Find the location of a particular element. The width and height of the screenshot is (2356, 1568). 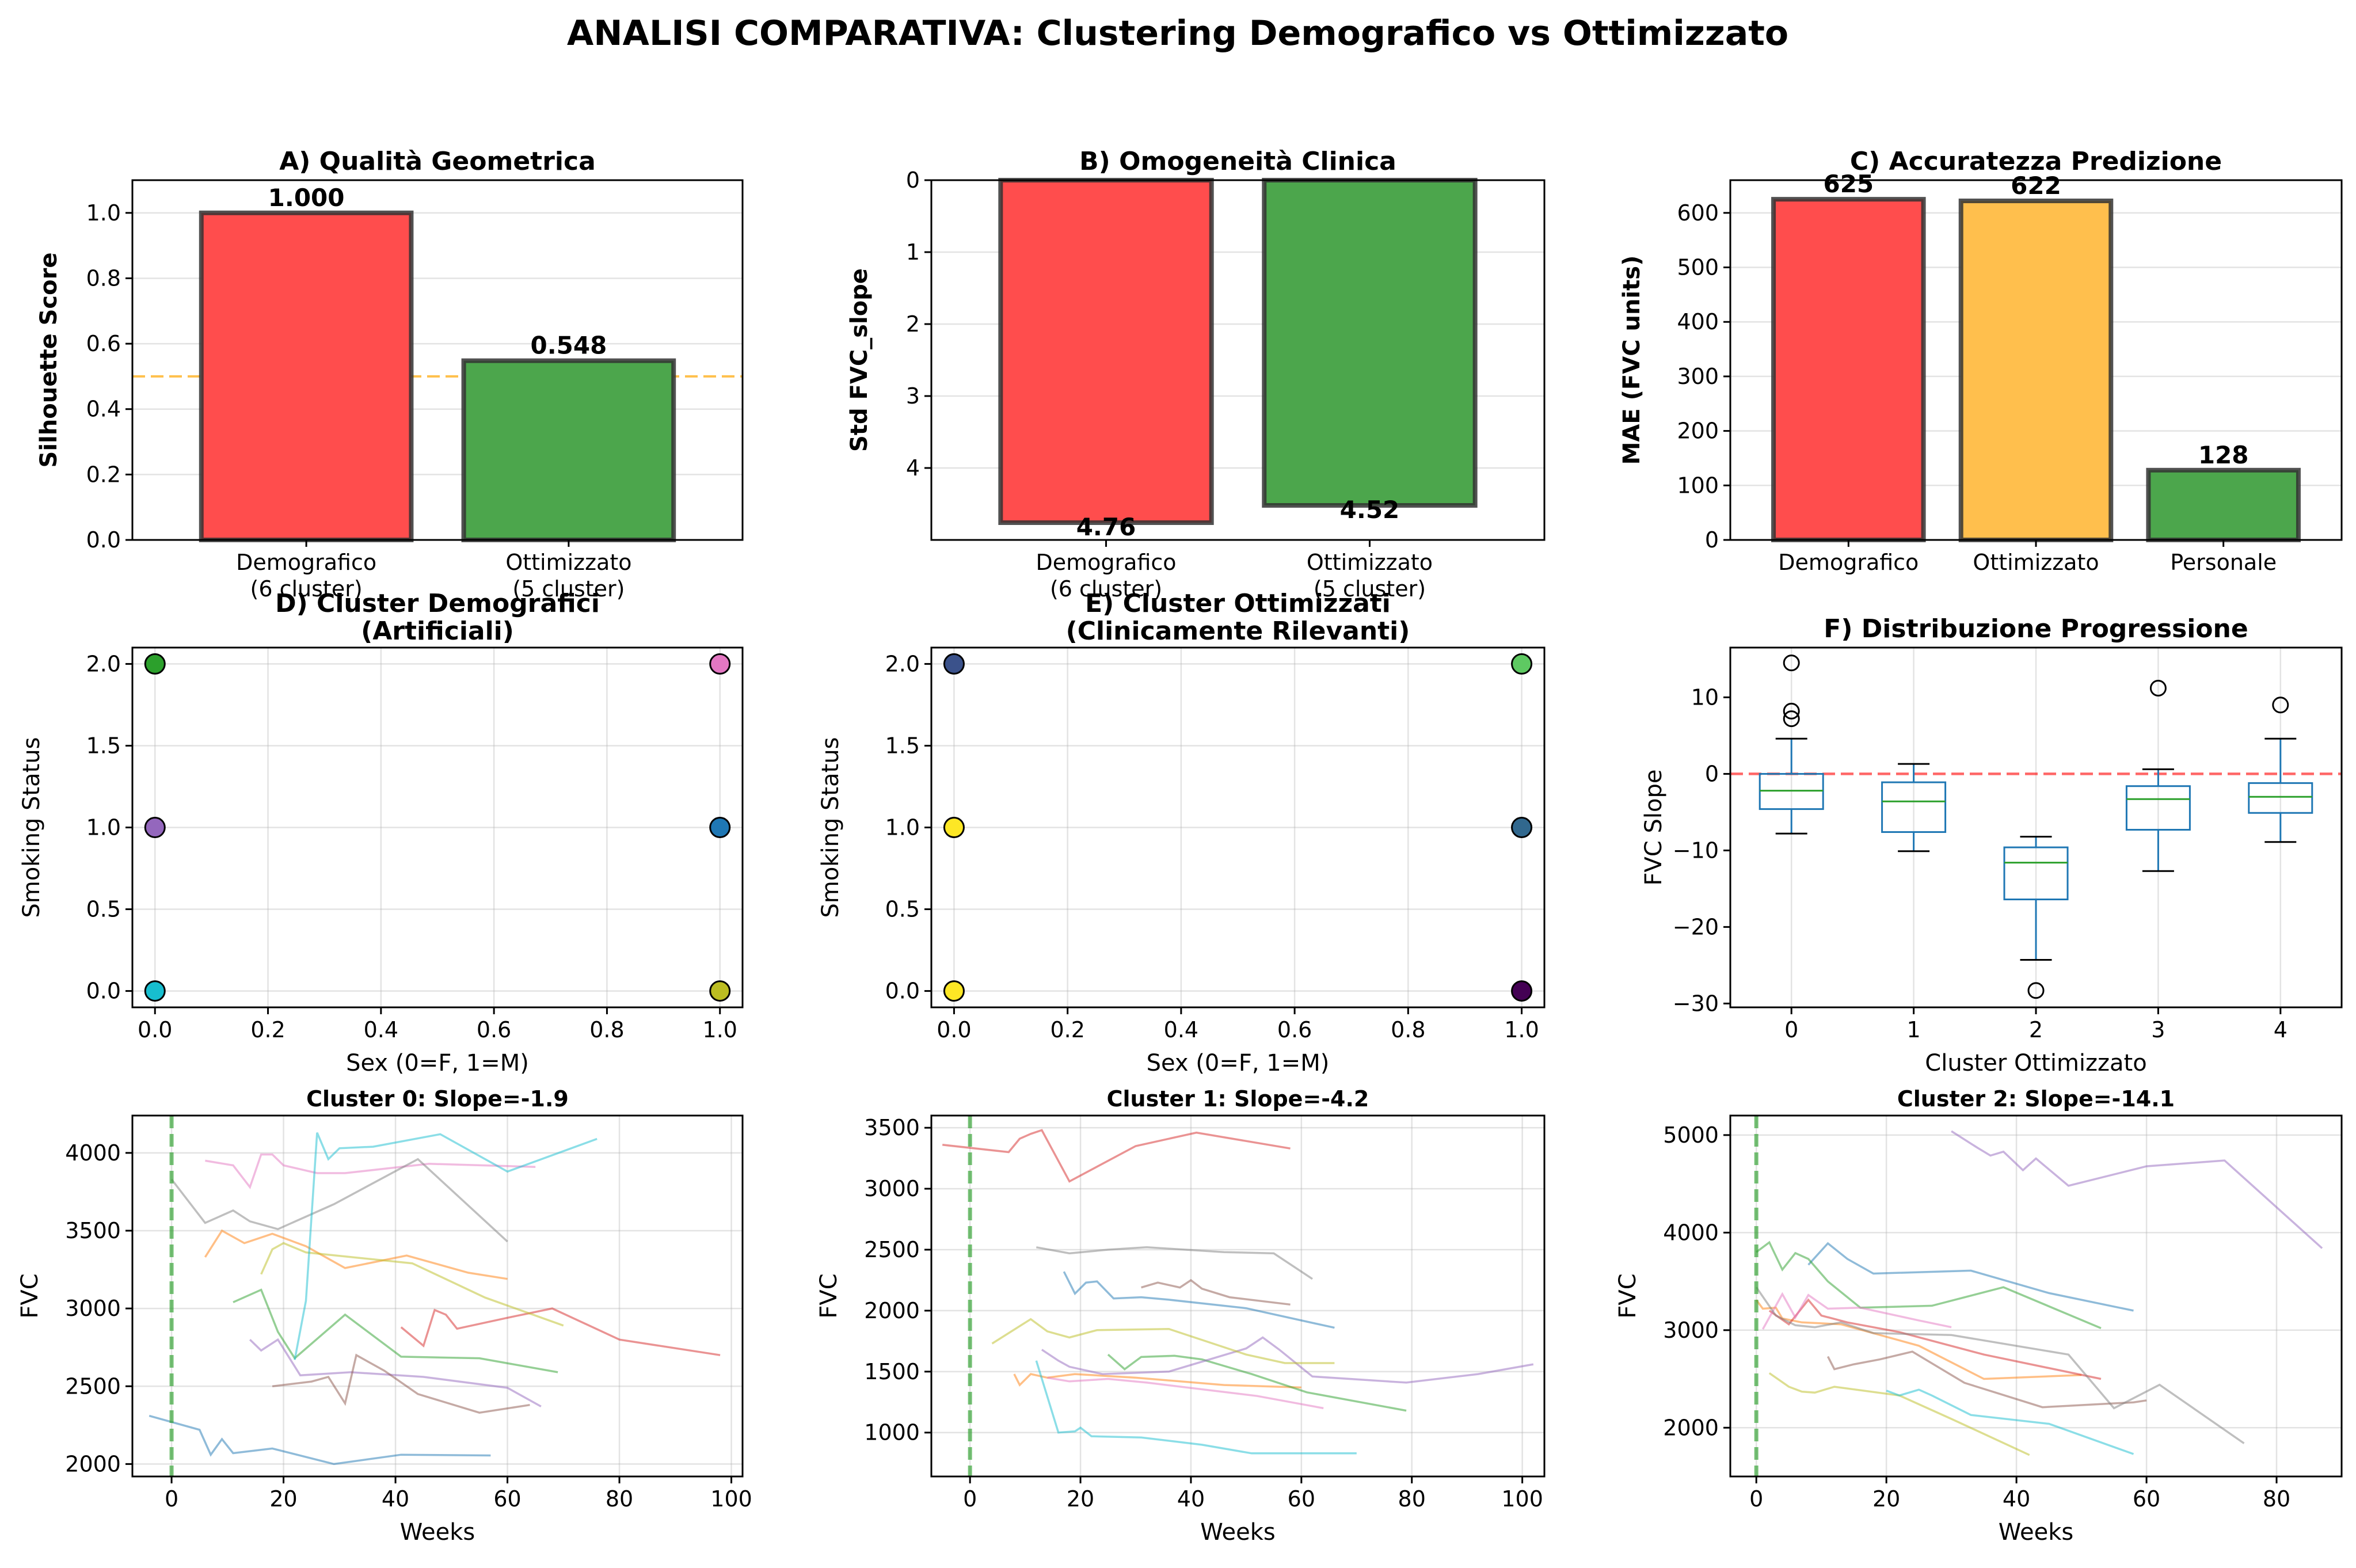

x-tick-label: 1 is located at coordinates (1914, 1029).